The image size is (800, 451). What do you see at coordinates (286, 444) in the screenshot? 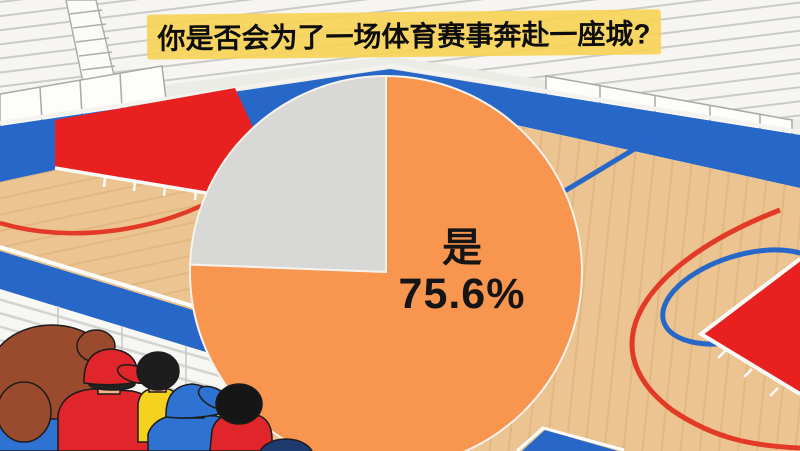
I see `spectator-navy-cap` at bounding box center [286, 444].